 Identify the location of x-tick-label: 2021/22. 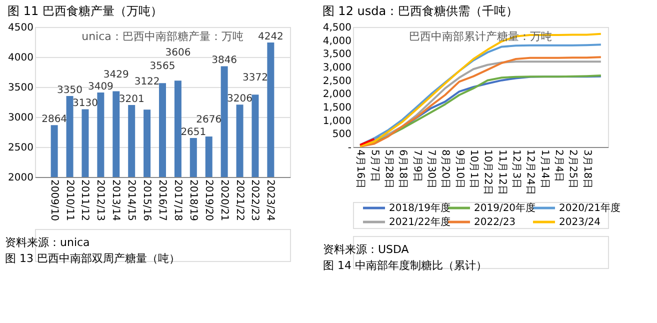
(239, 201).